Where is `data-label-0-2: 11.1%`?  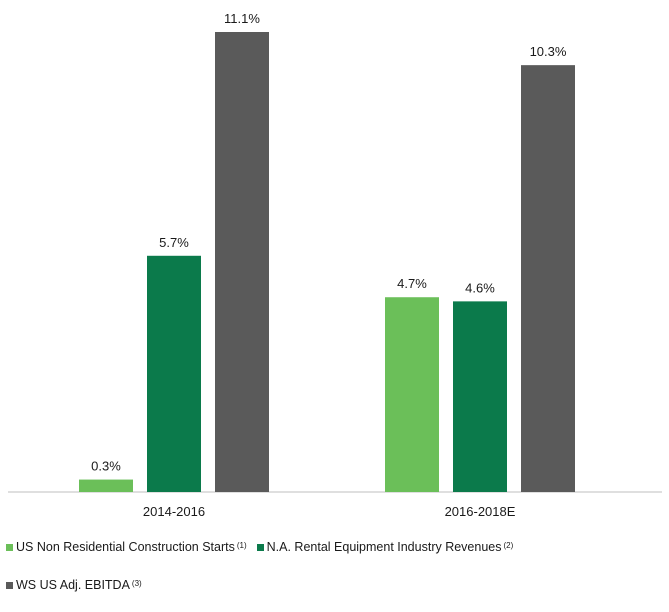
data-label-0-2: 11.1% is located at coordinates (242, 18).